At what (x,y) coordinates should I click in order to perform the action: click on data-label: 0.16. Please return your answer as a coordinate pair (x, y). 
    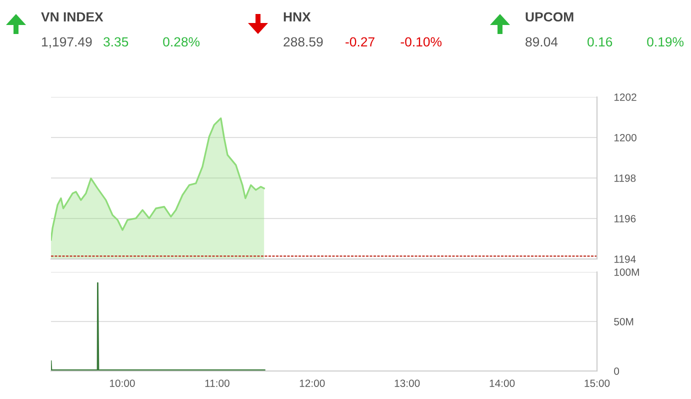
    Looking at the image, I should click on (600, 42).